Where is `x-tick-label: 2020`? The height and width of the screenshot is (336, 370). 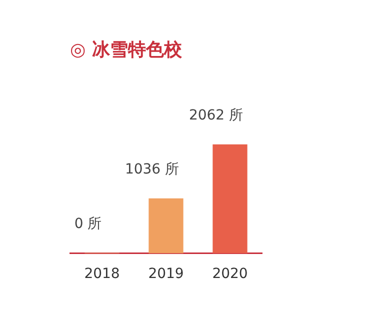
x-tick-label: 2020 is located at coordinates (230, 274).